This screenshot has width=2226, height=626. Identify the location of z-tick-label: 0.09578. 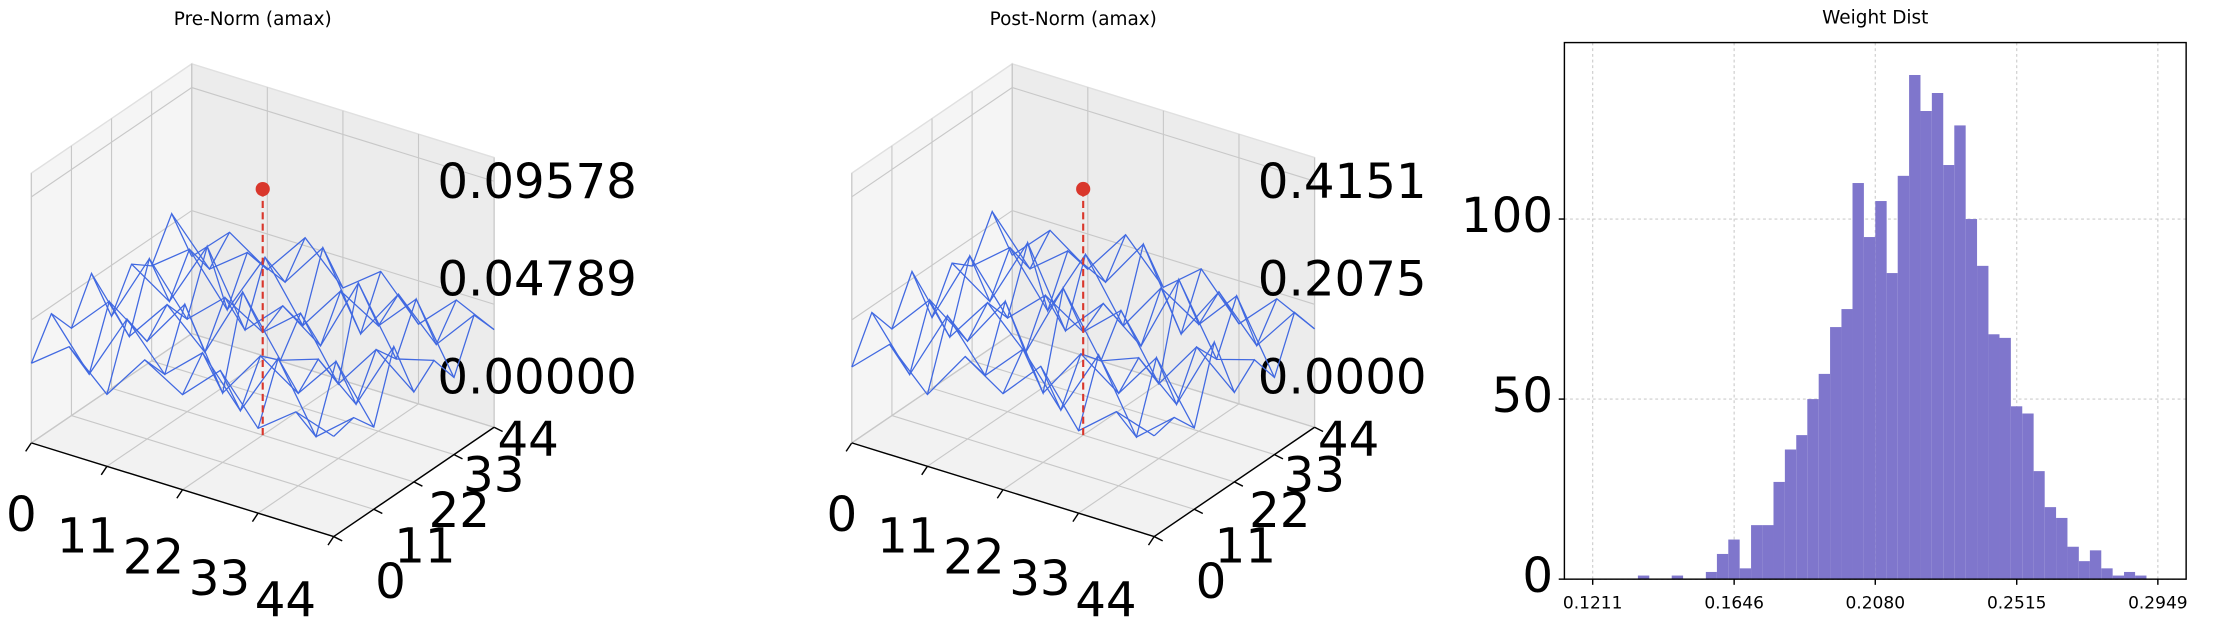
(537, 182).